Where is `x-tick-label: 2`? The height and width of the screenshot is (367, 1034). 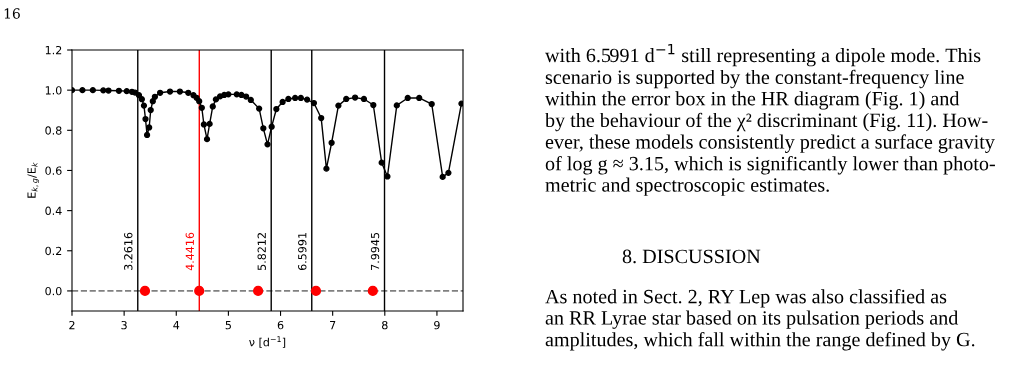 x-tick-label: 2 is located at coordinates (72, 325).